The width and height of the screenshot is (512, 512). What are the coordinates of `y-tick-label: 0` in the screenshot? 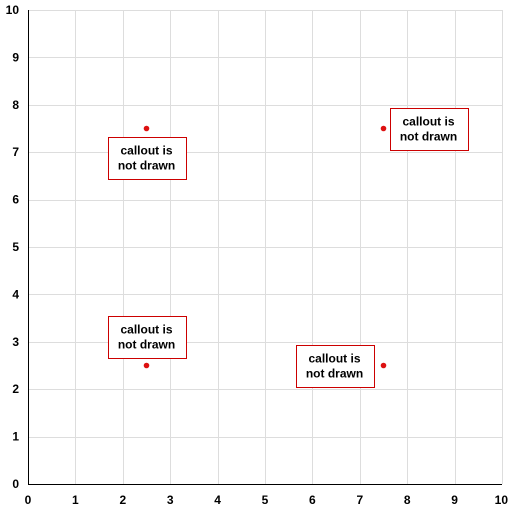 It's located at (15, 484).